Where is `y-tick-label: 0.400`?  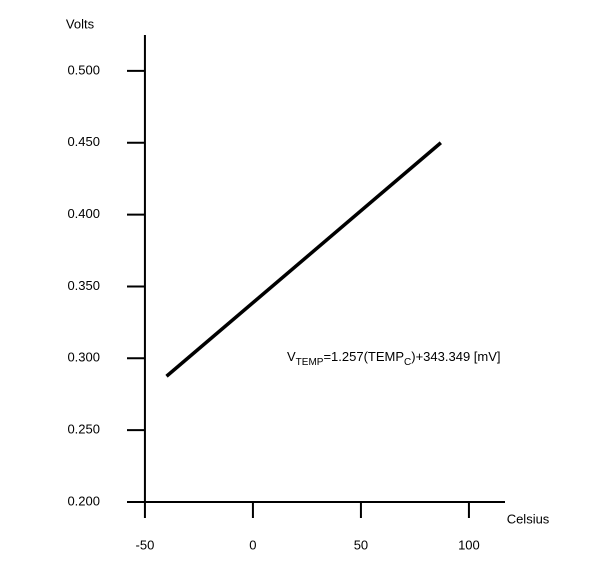 y-tick-label: 0.400 is located at coordinates (83, 213).